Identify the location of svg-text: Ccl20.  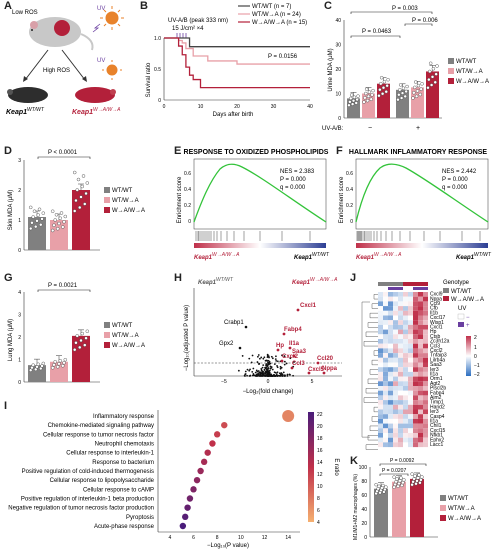
(325, 359).